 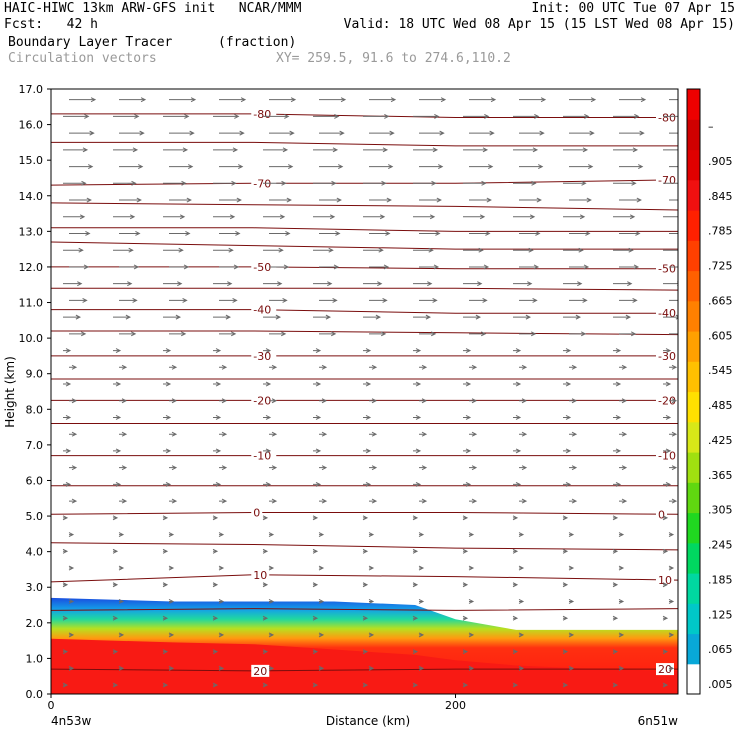 What do you see at coordinates (262, 114) in the screenshot?
I see `contour-label: -80` at bounding box center [262, 114].